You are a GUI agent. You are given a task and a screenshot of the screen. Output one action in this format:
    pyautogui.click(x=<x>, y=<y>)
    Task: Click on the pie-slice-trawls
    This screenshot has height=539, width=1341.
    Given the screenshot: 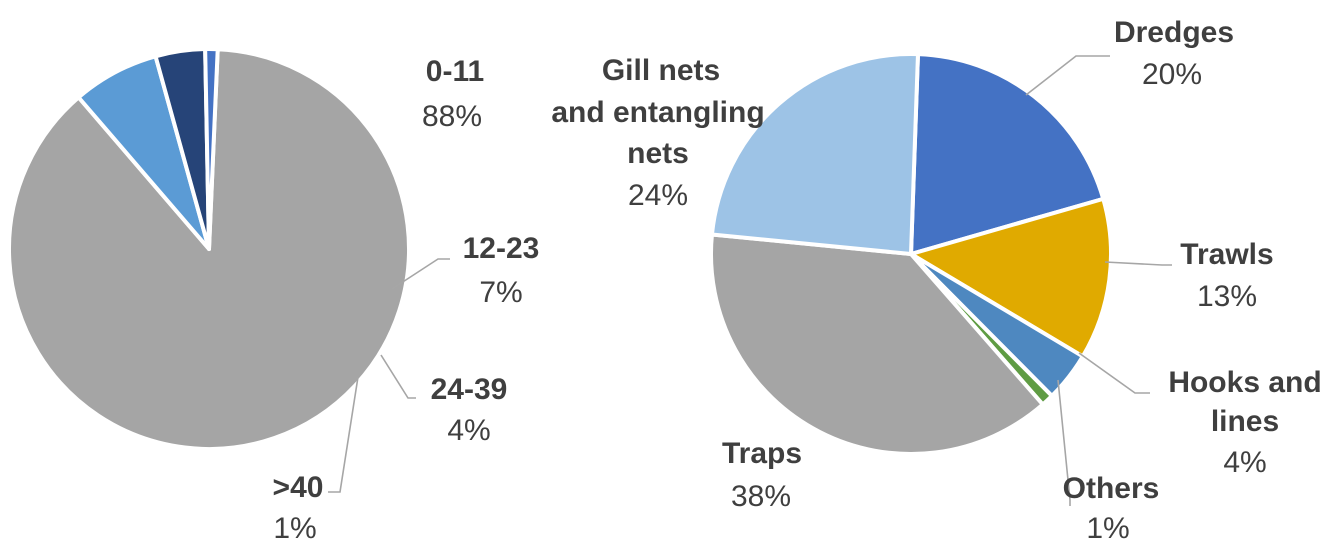 What is the action you would take?
    pyautogui.click(x=1011, y=277)
    